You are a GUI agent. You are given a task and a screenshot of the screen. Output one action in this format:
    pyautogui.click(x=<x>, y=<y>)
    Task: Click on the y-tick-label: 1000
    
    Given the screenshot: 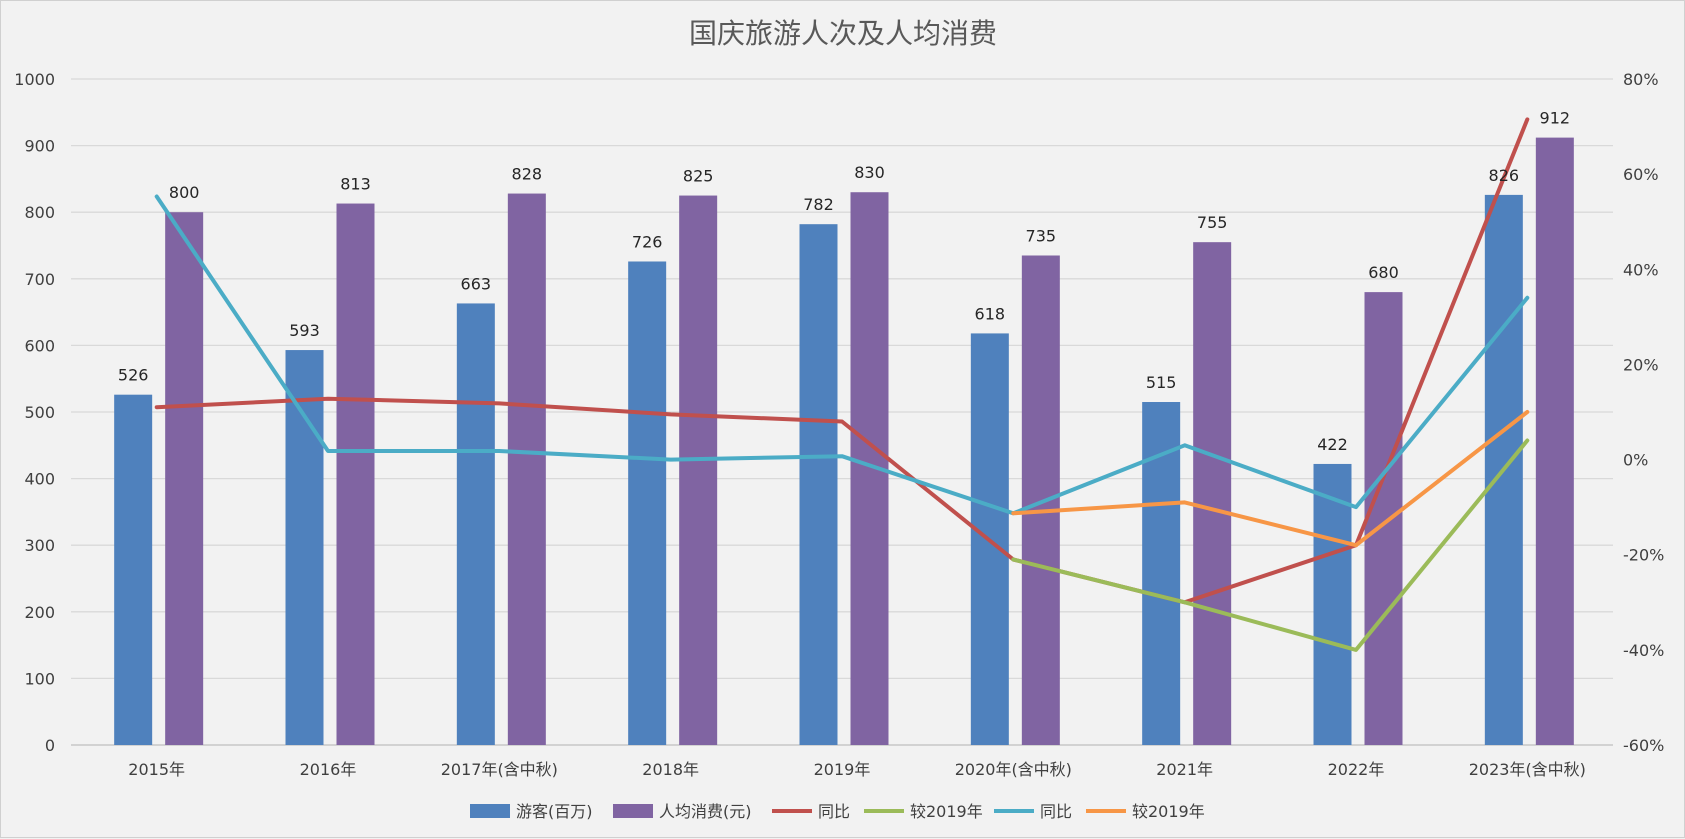 What is the action you would take?
    pyautogui.click(x=34, y=79)
    